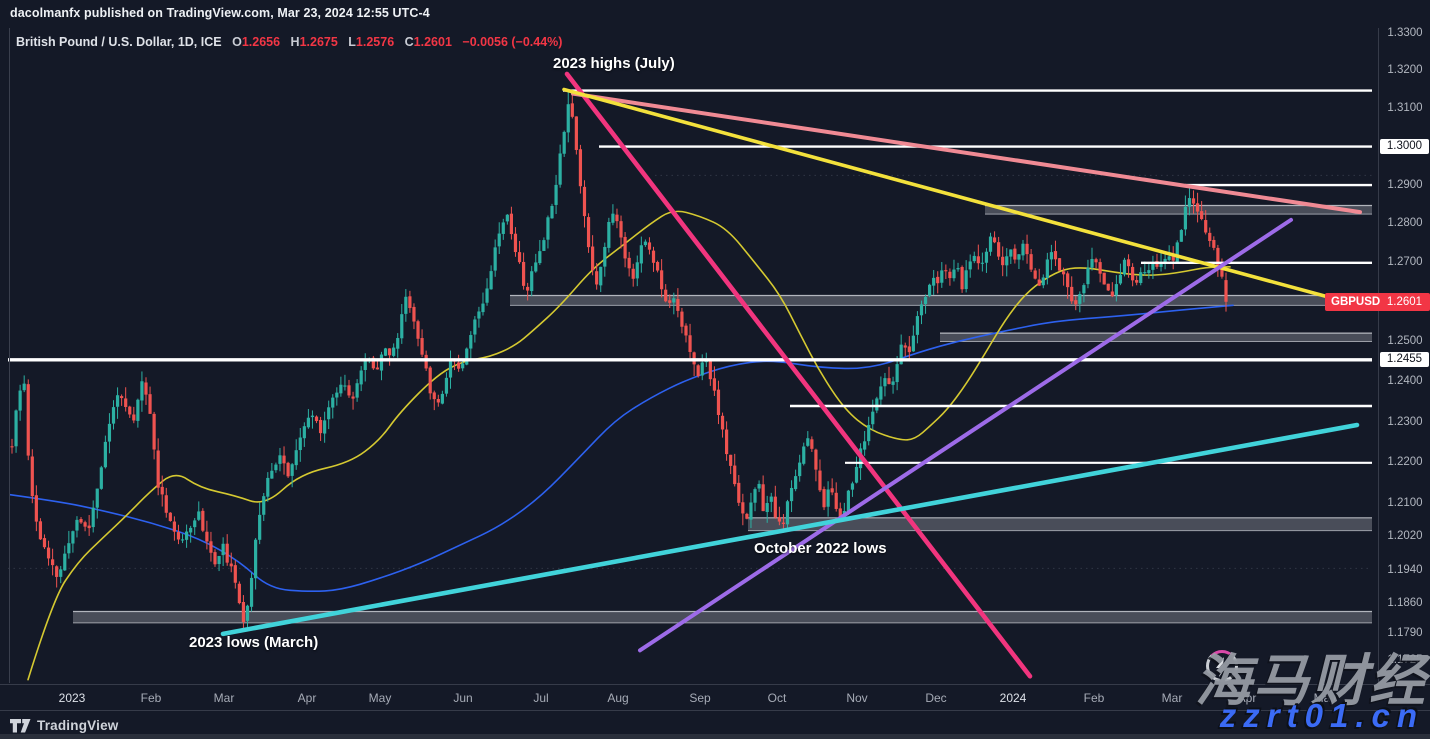  I want to click on open-label: O, so click(237, 42).